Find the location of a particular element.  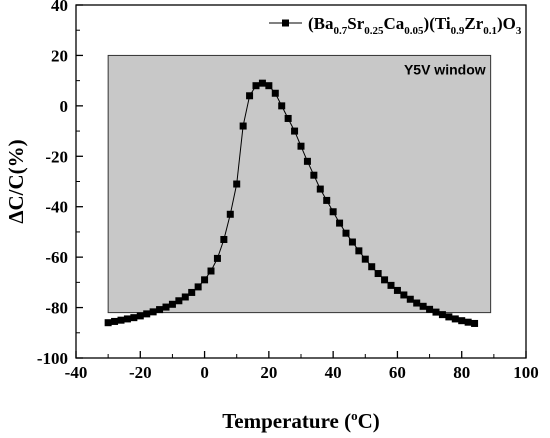

y-tick-label: -80 is located at coordinates (56, 308).